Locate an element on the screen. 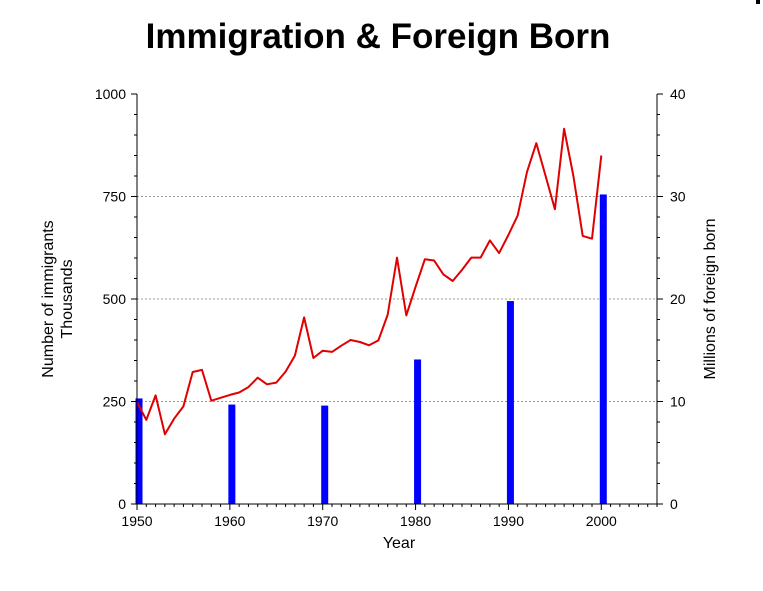 The image size is (763, 591). right-tick-label-10: 10 is located at coordinates (678, 402).